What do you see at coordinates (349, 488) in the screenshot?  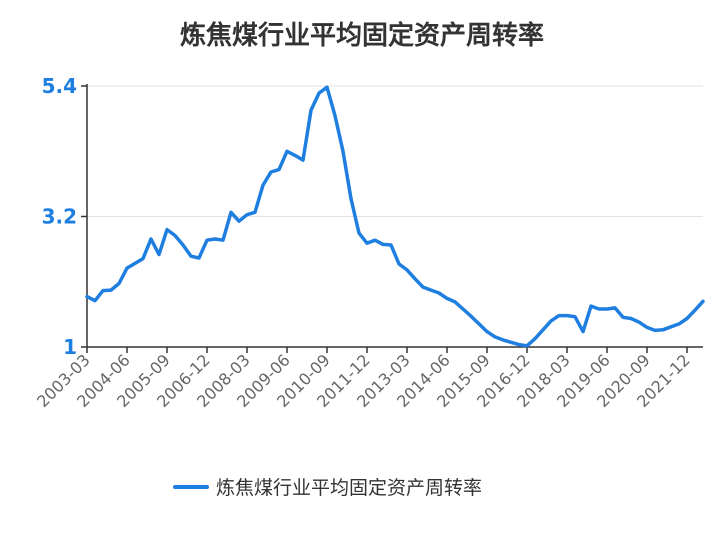 I see `legend-label: 炼焦煤行业平均固定资产周转率` at bounding box center [349, 488].